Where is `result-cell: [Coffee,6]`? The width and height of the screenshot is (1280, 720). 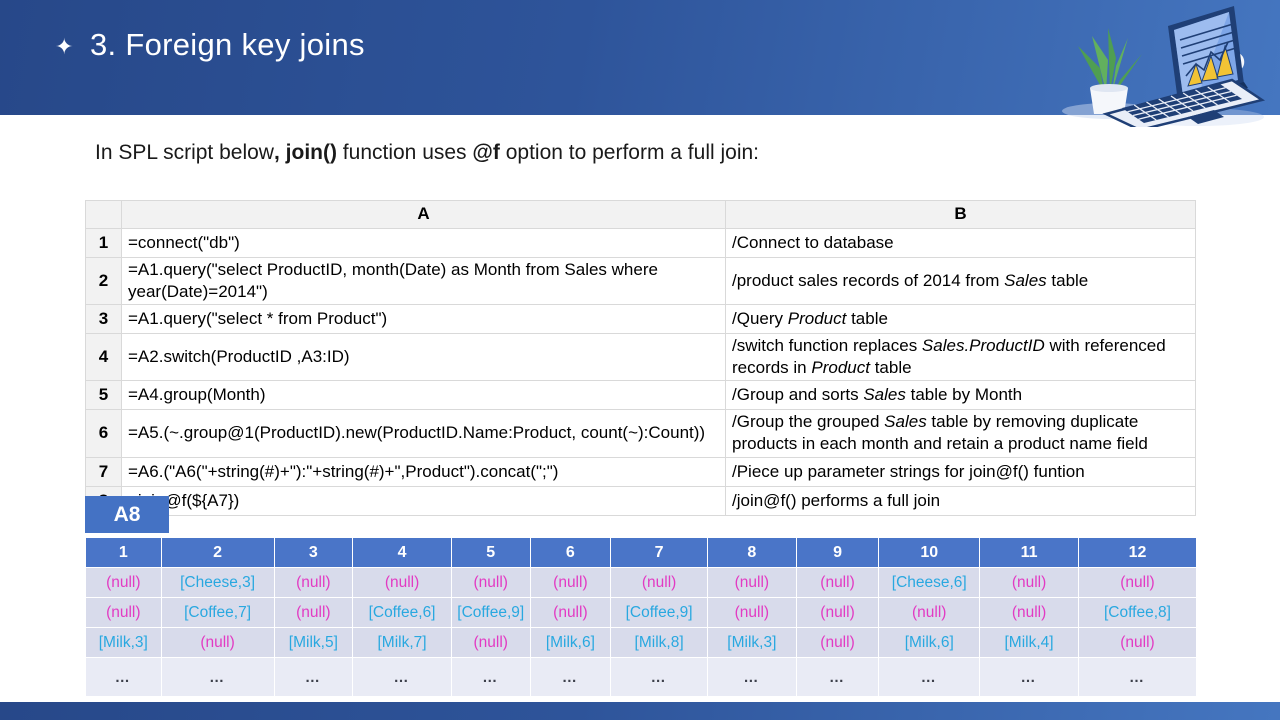
result-cell: [Coffee,6] is located at coordinates (402, 612).